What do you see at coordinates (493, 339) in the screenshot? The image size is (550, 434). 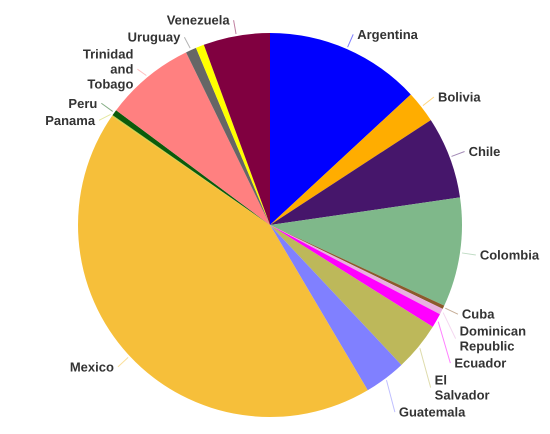 I see `slice-label: Dominican Republic` at bounding box center [493, 339].